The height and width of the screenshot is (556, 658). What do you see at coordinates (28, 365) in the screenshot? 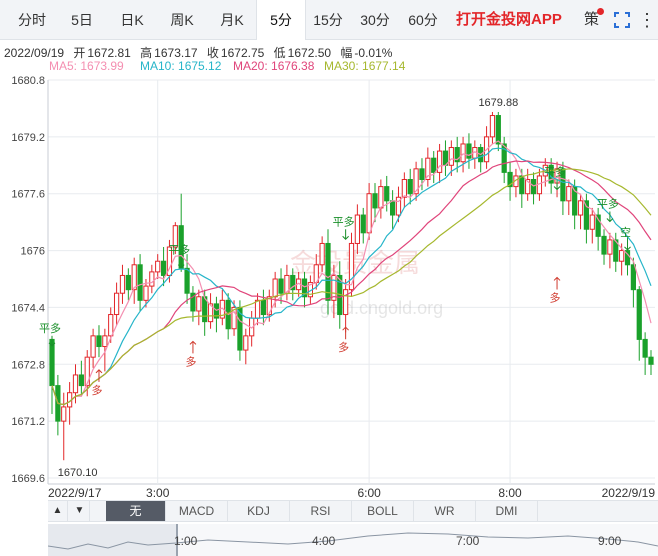
I see `y-tick-label: 1672.8` at bounding box center [28, 365].